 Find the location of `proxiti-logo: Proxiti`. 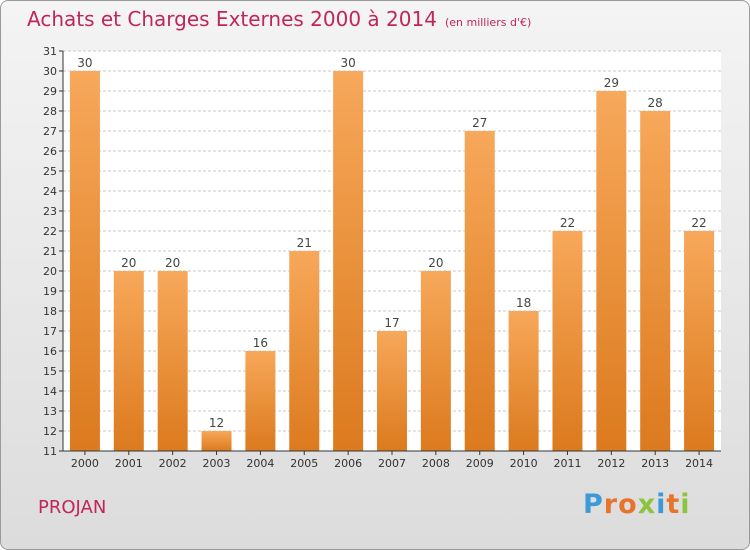

proxiti-logo: Proxiti is located at coordinates (637, 504).